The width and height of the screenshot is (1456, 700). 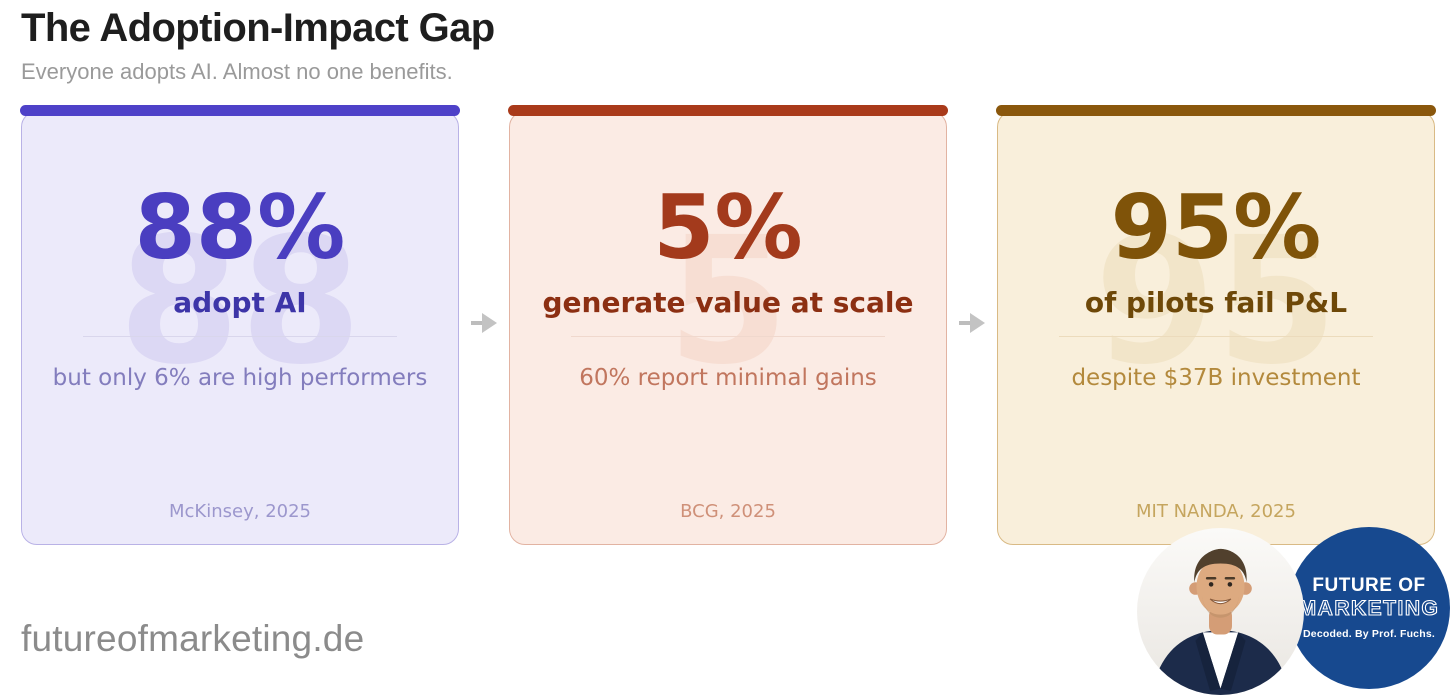 What do you see at coordinates (258, 28) in the screenshot?
I see `page-title: The Adoption-Impact Gap` at bounding box center [258, 28].